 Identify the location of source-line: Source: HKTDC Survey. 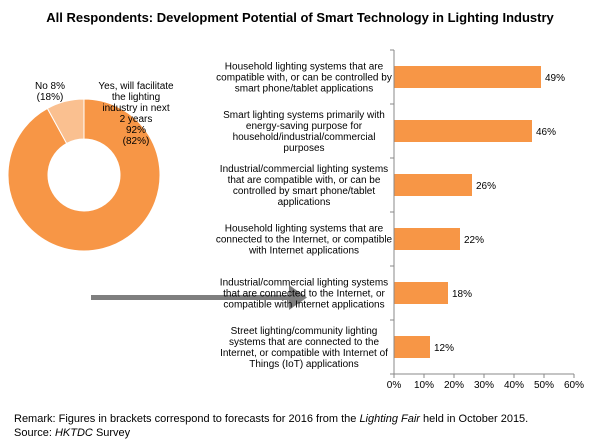
(271, 433).